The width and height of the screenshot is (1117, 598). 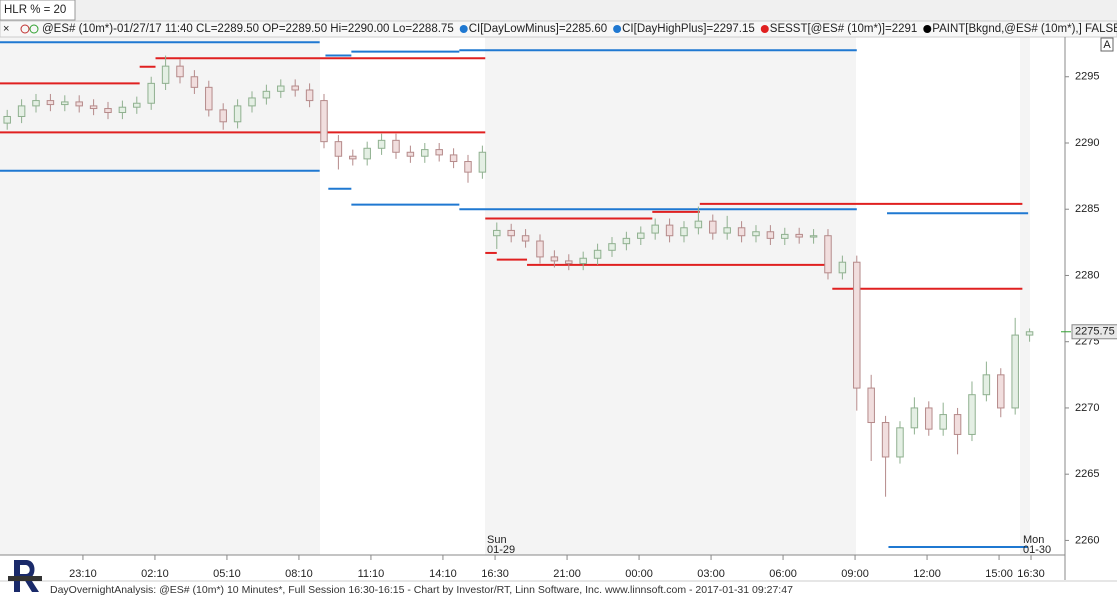 I want to click on y-tick-label: 2285, so click(x=1087, y=209).